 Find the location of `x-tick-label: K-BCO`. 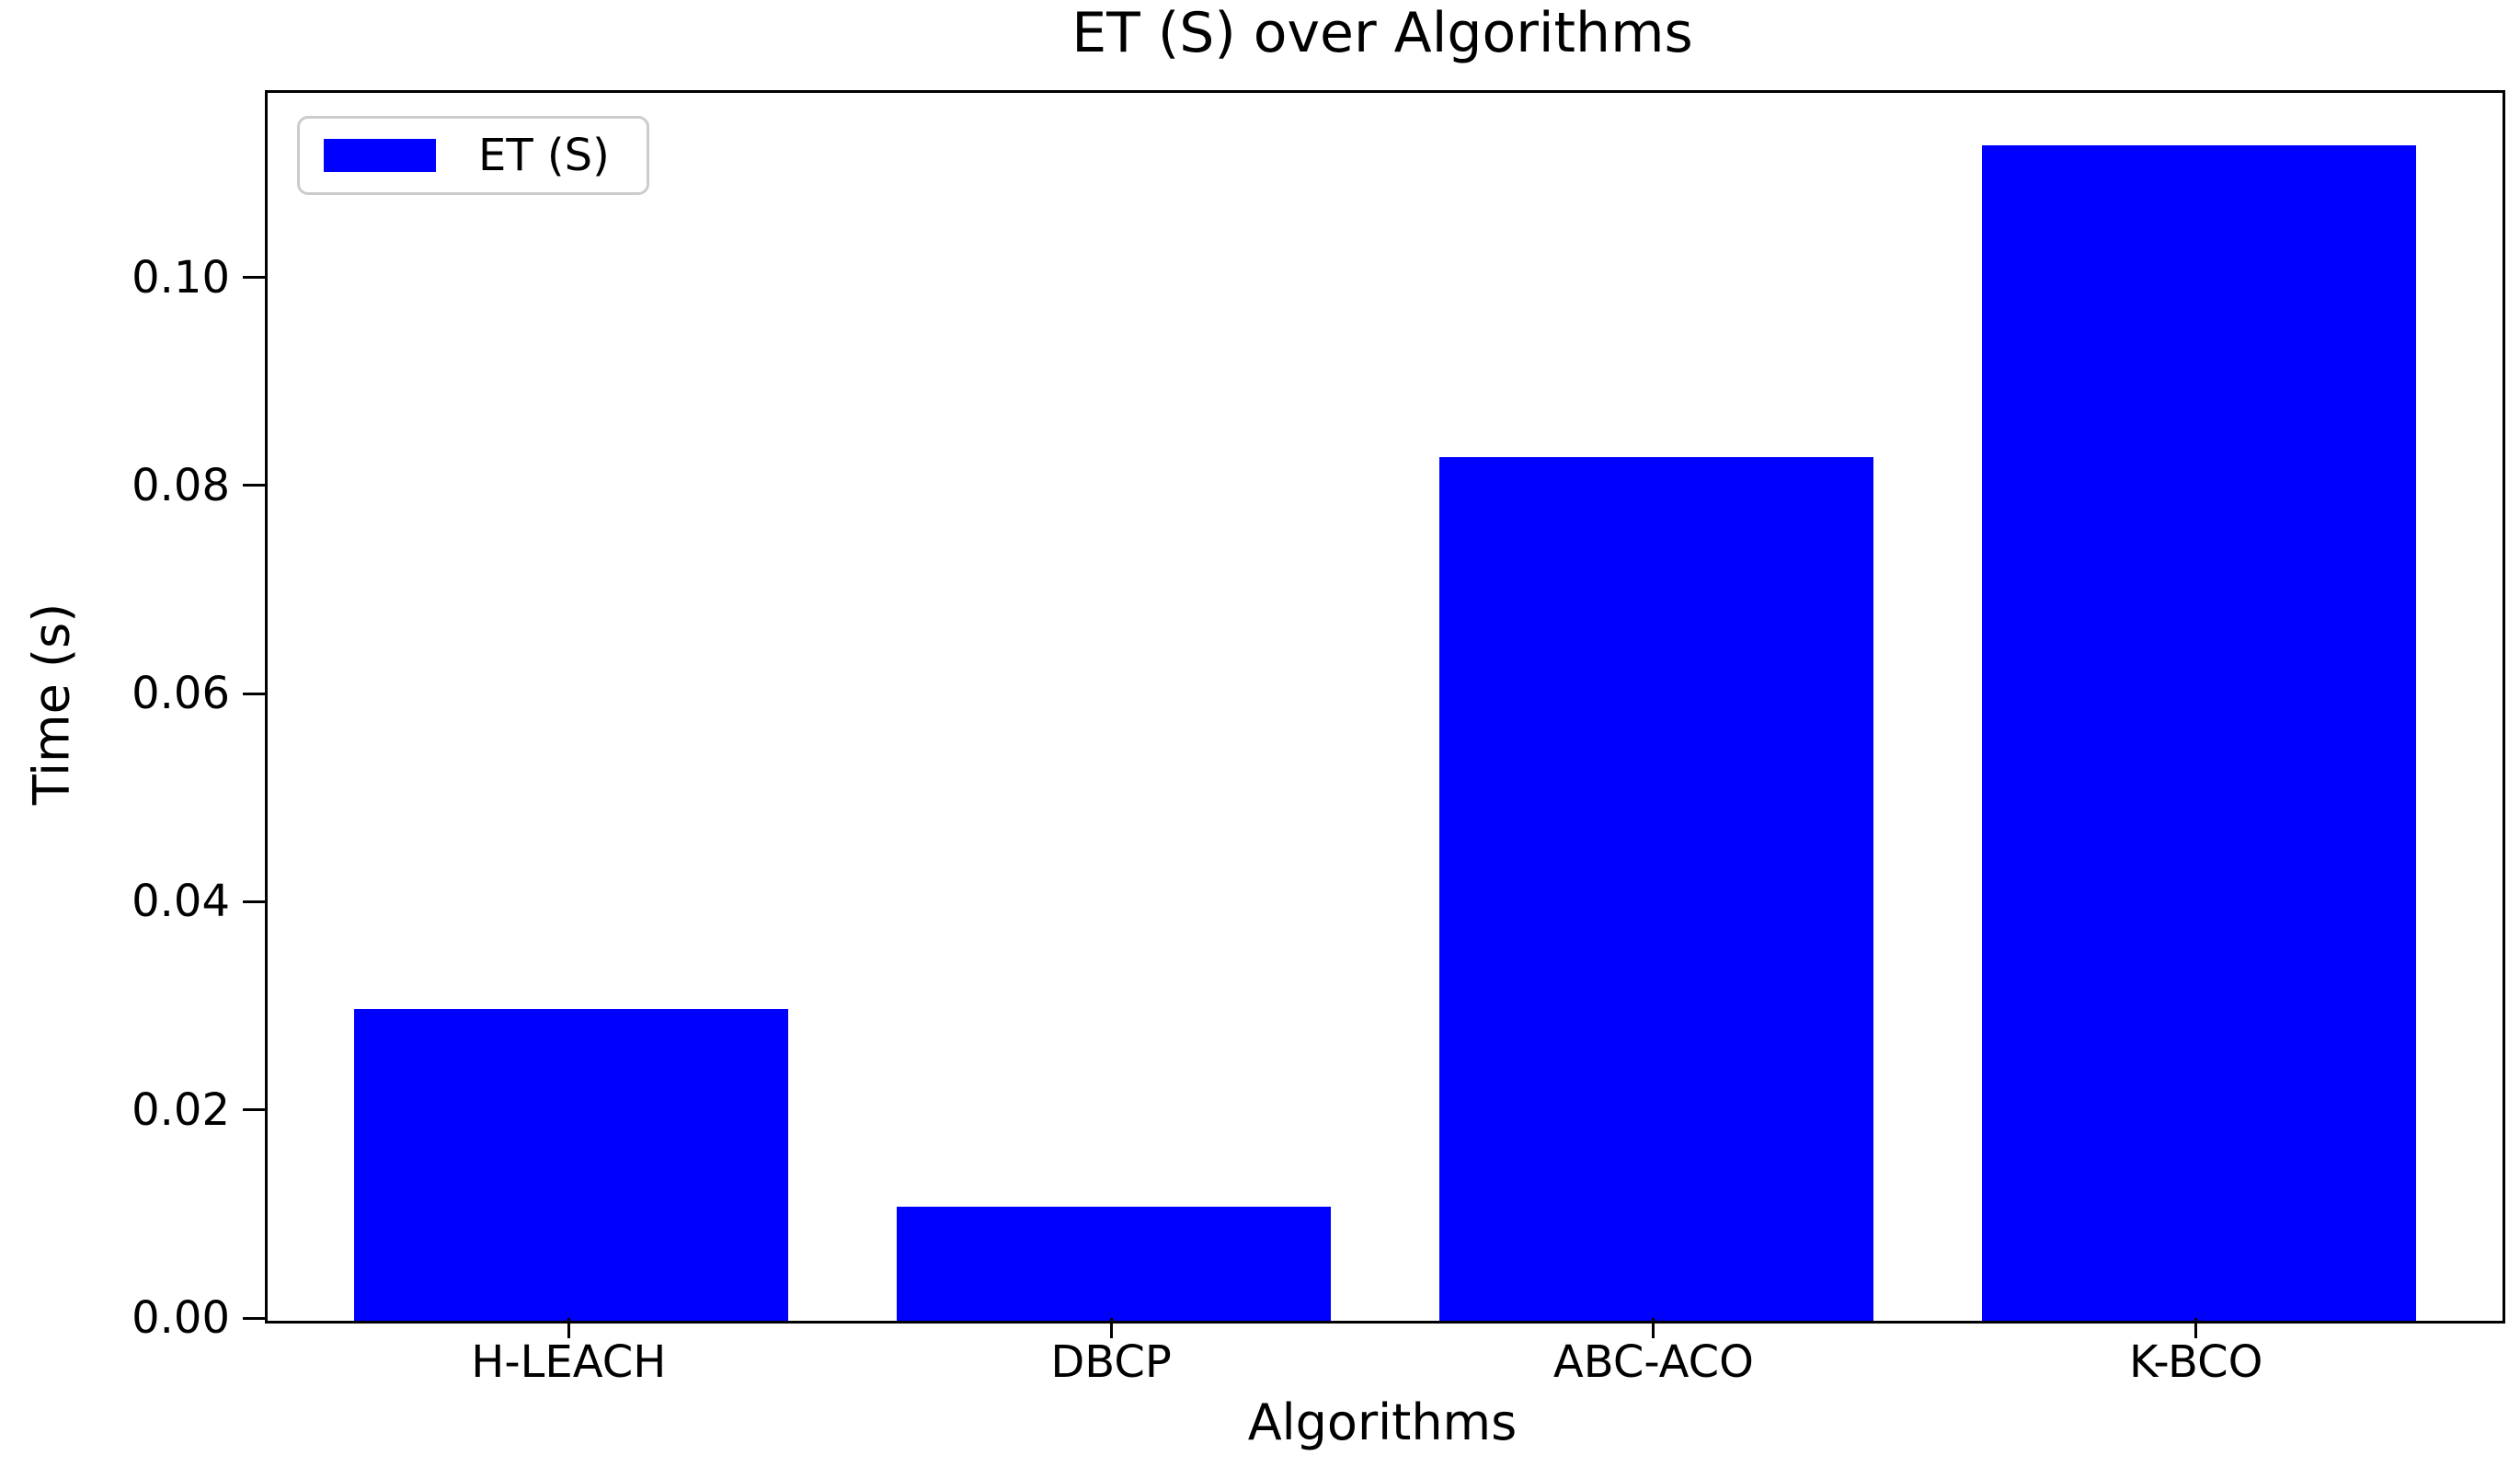

x-tick-label: K-BCO is located at coordinates (2195, 1362).